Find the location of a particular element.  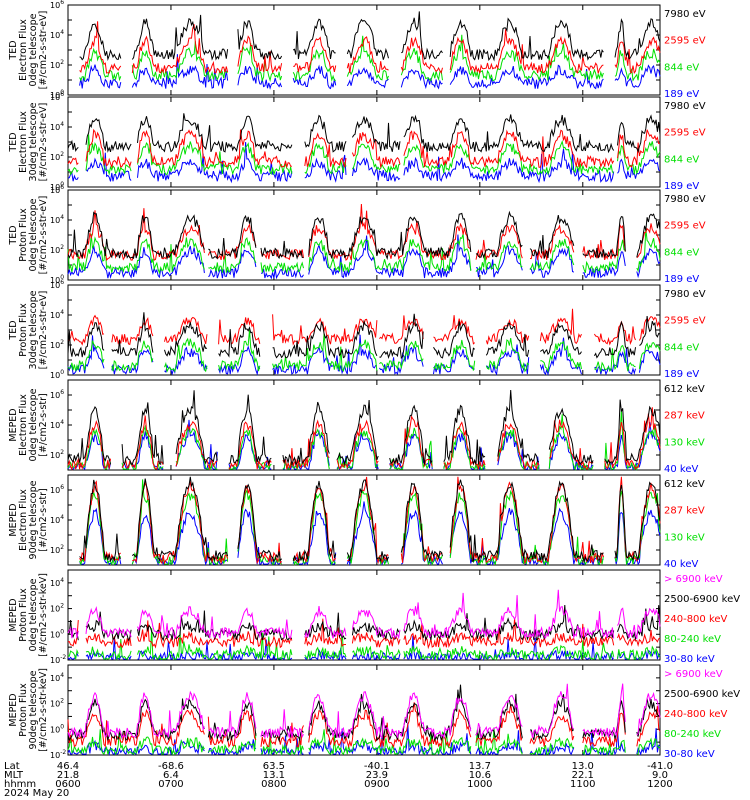

x-hhmm-value: 0800 is located at coordinates (273, 784).